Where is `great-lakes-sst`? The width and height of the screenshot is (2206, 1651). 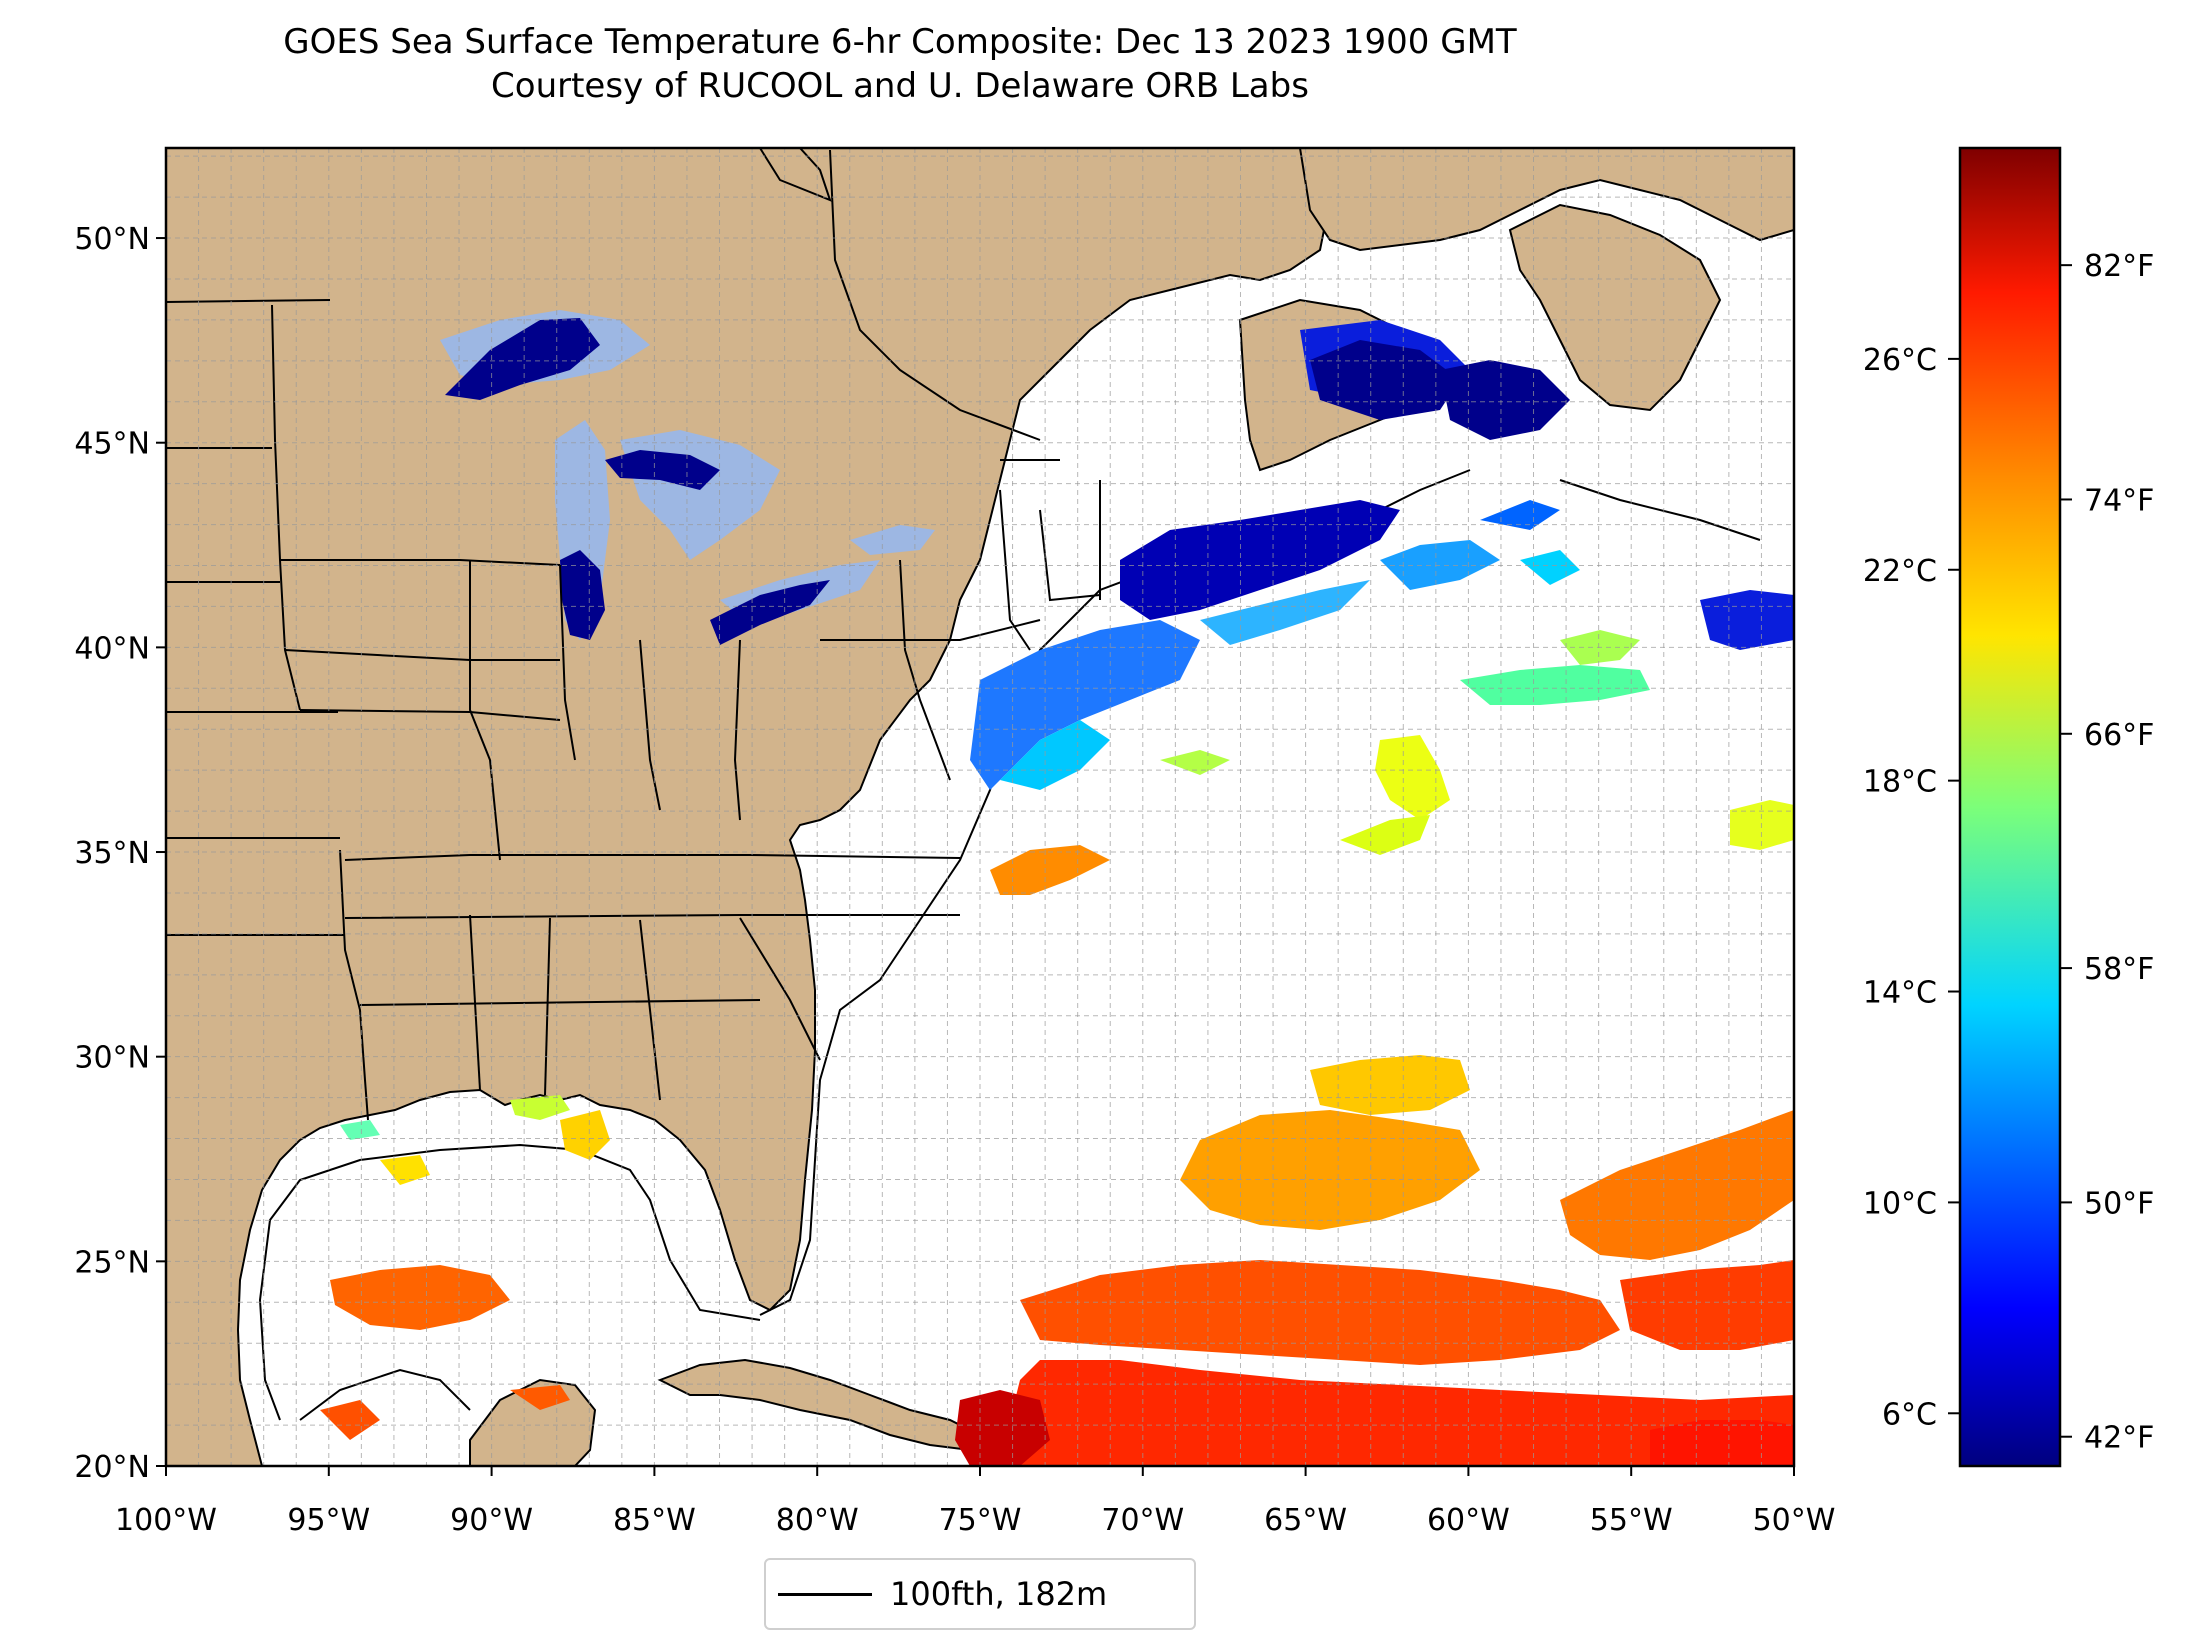
great-lakes-sst is located at coordinates (637, 481).